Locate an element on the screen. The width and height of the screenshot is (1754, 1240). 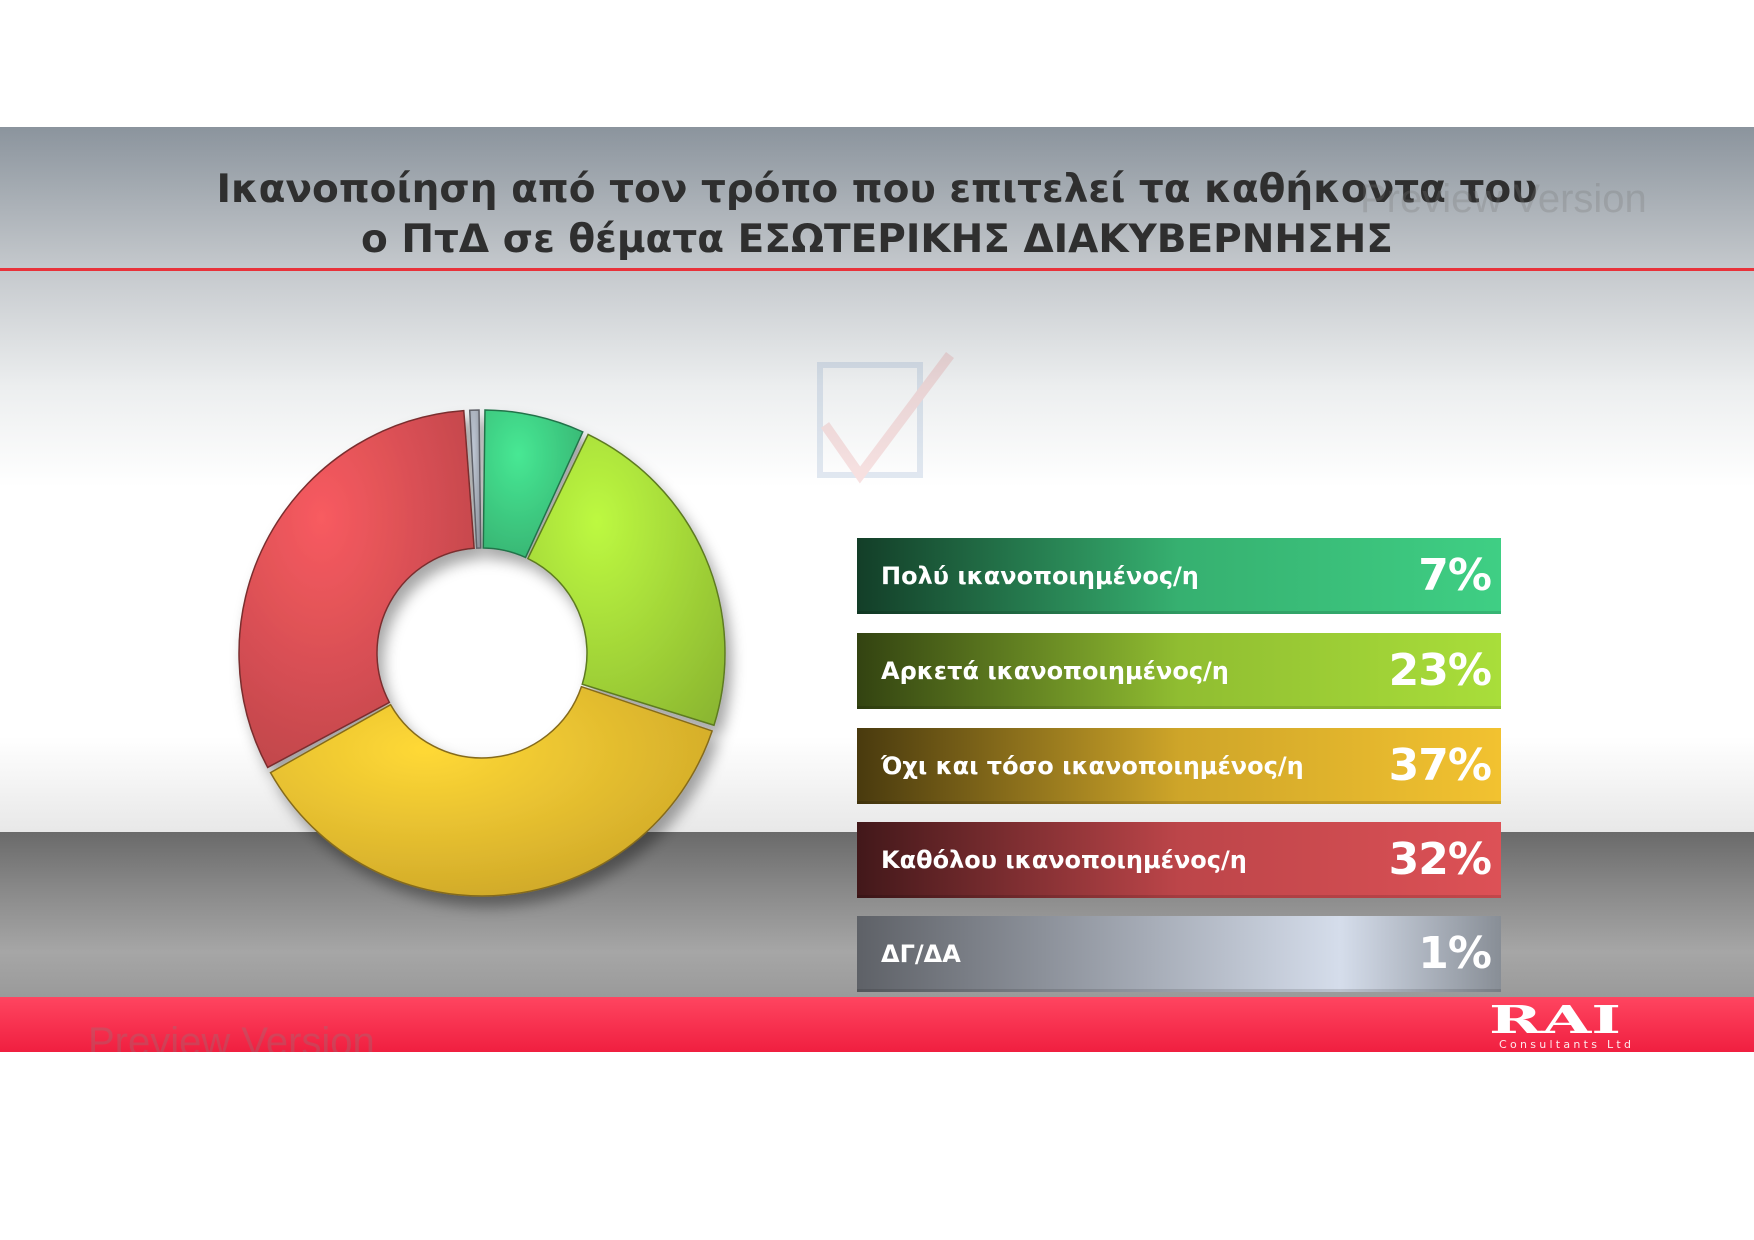
watermark-bottom: Preview Version is located at coordinates (231, 1036).